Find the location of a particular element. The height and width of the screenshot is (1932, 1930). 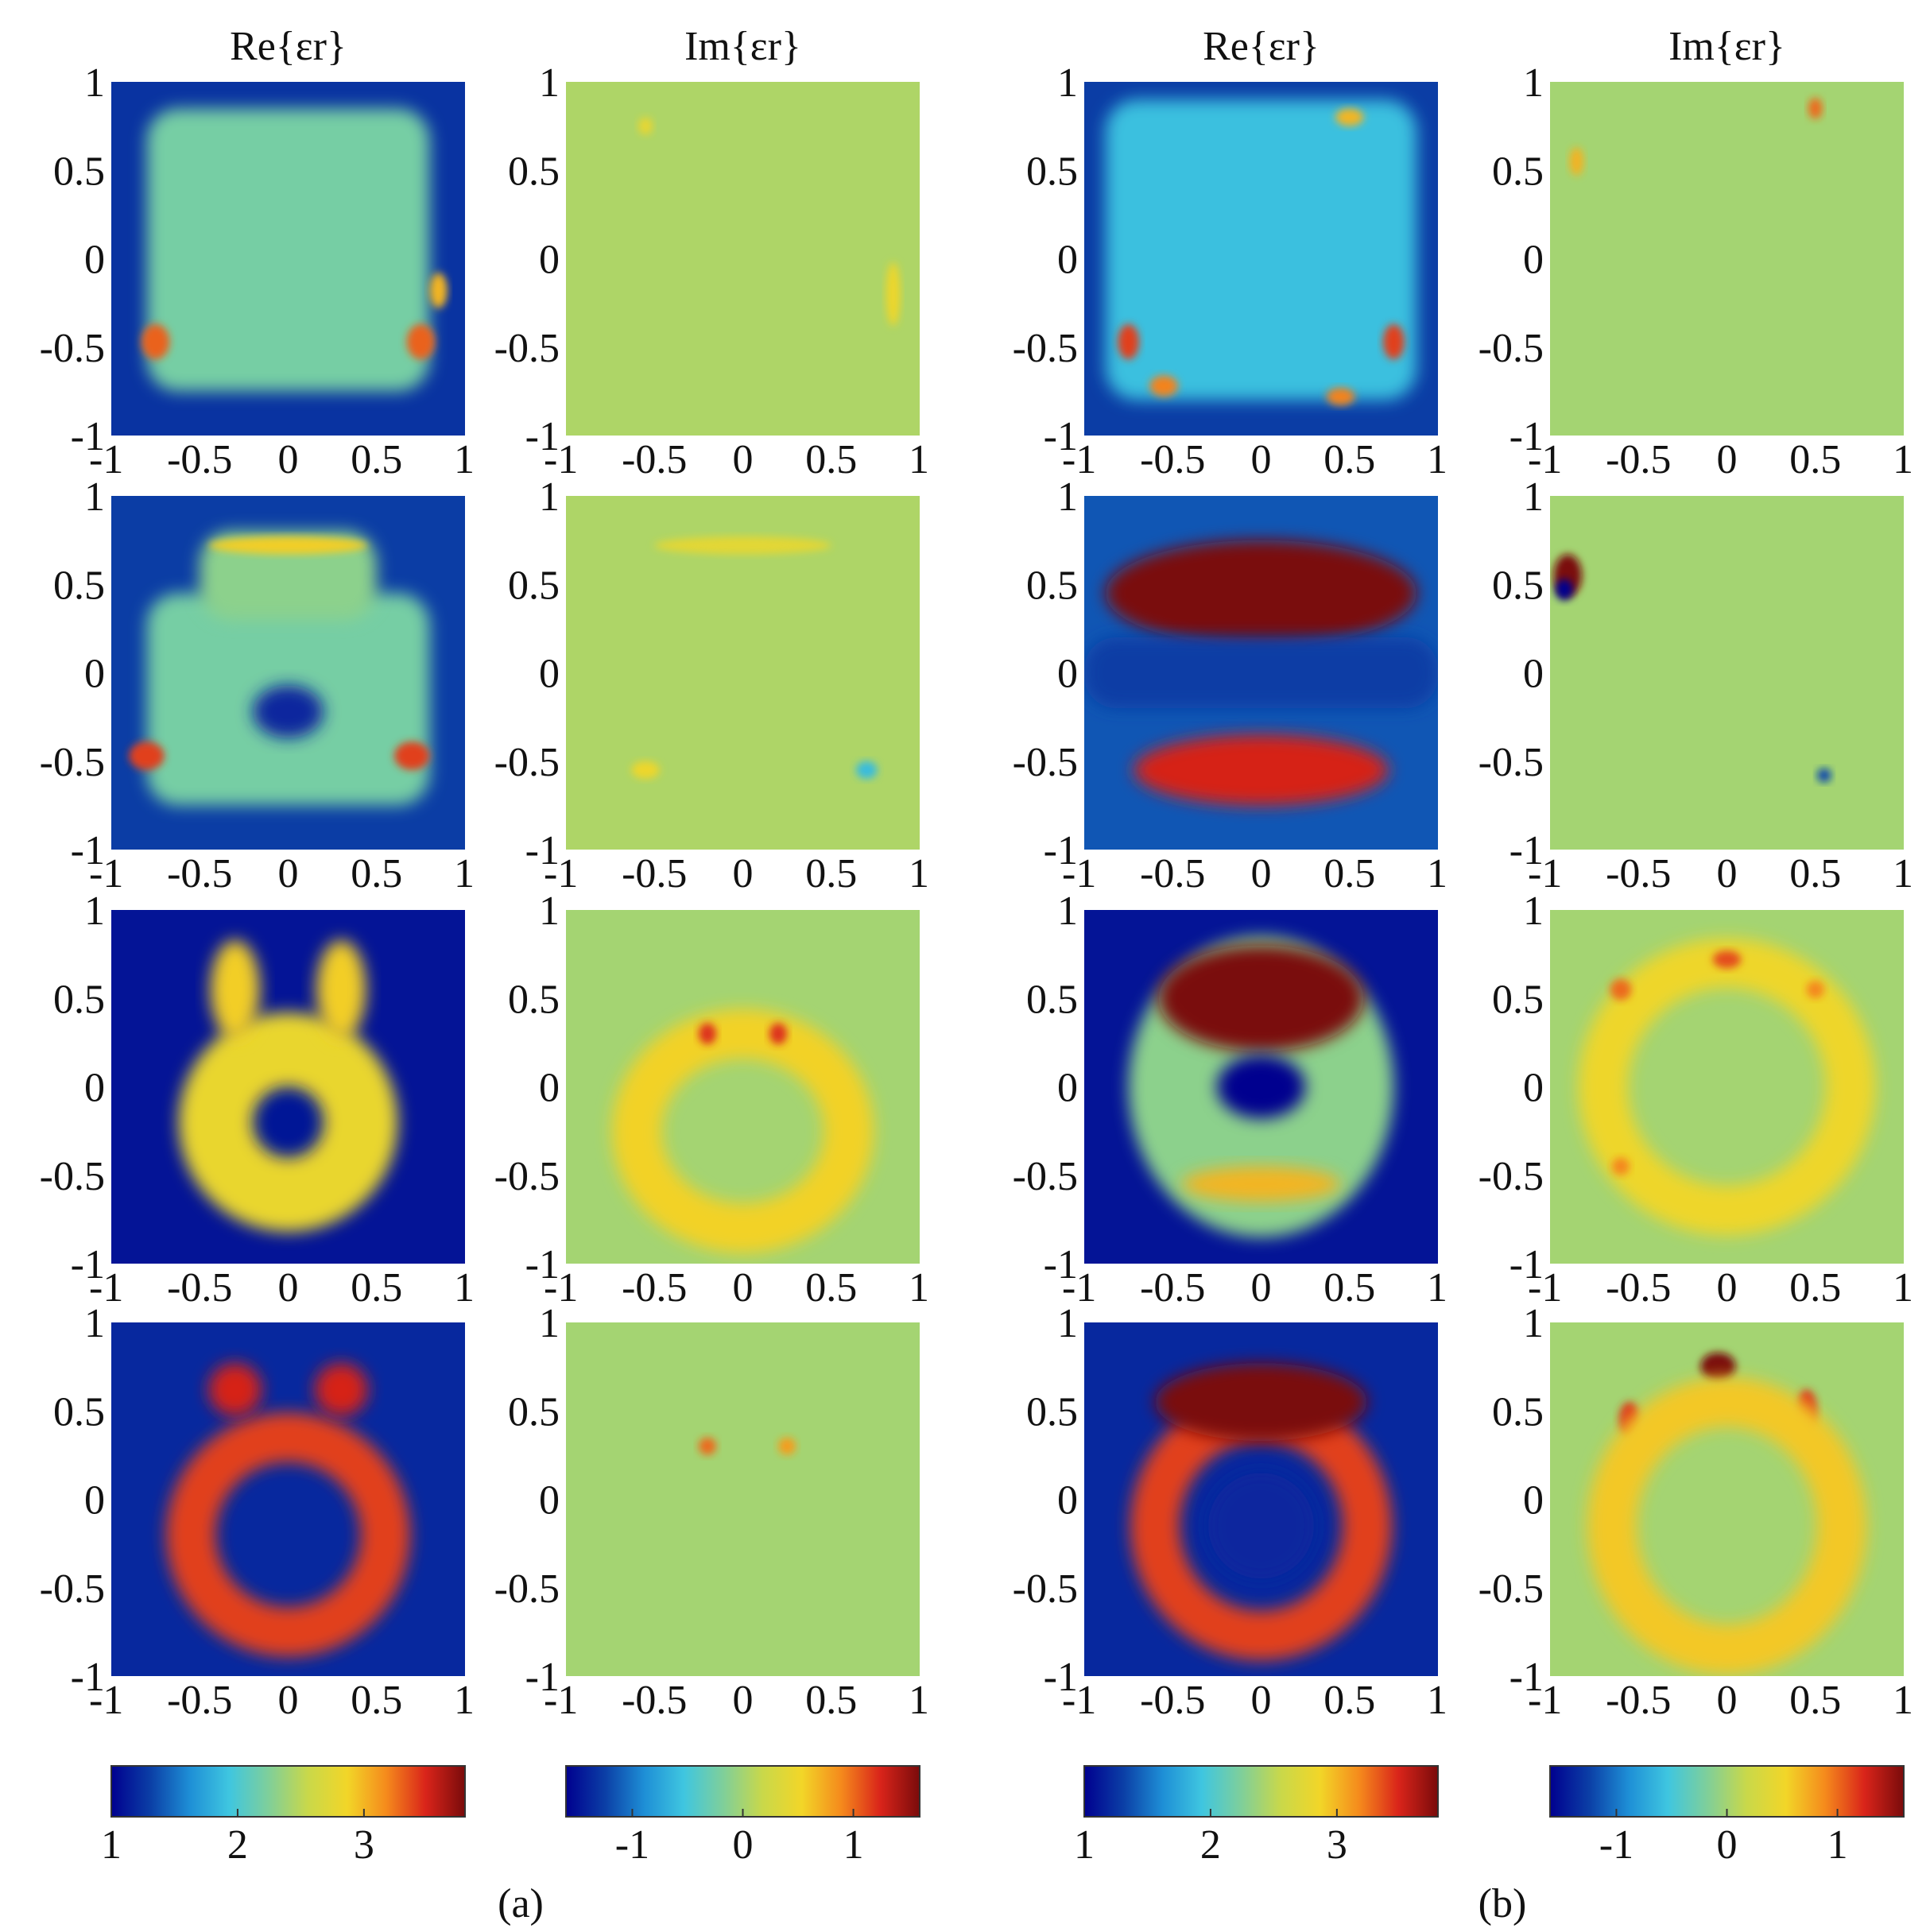

column-header-3: Re{εr} is located at coordinates (1261, 46).